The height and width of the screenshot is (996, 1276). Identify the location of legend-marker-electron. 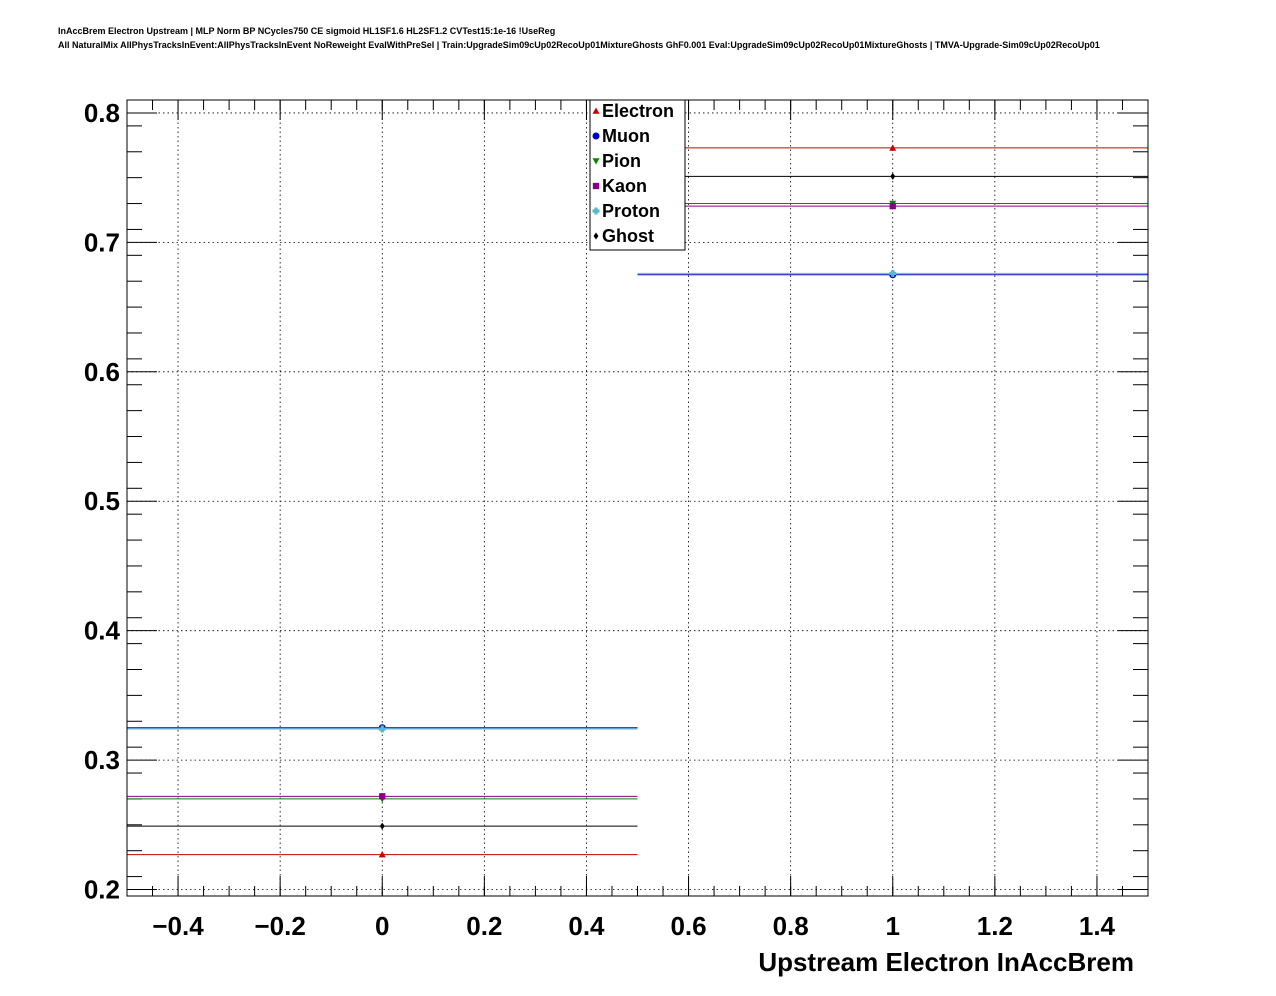
(596, 110).